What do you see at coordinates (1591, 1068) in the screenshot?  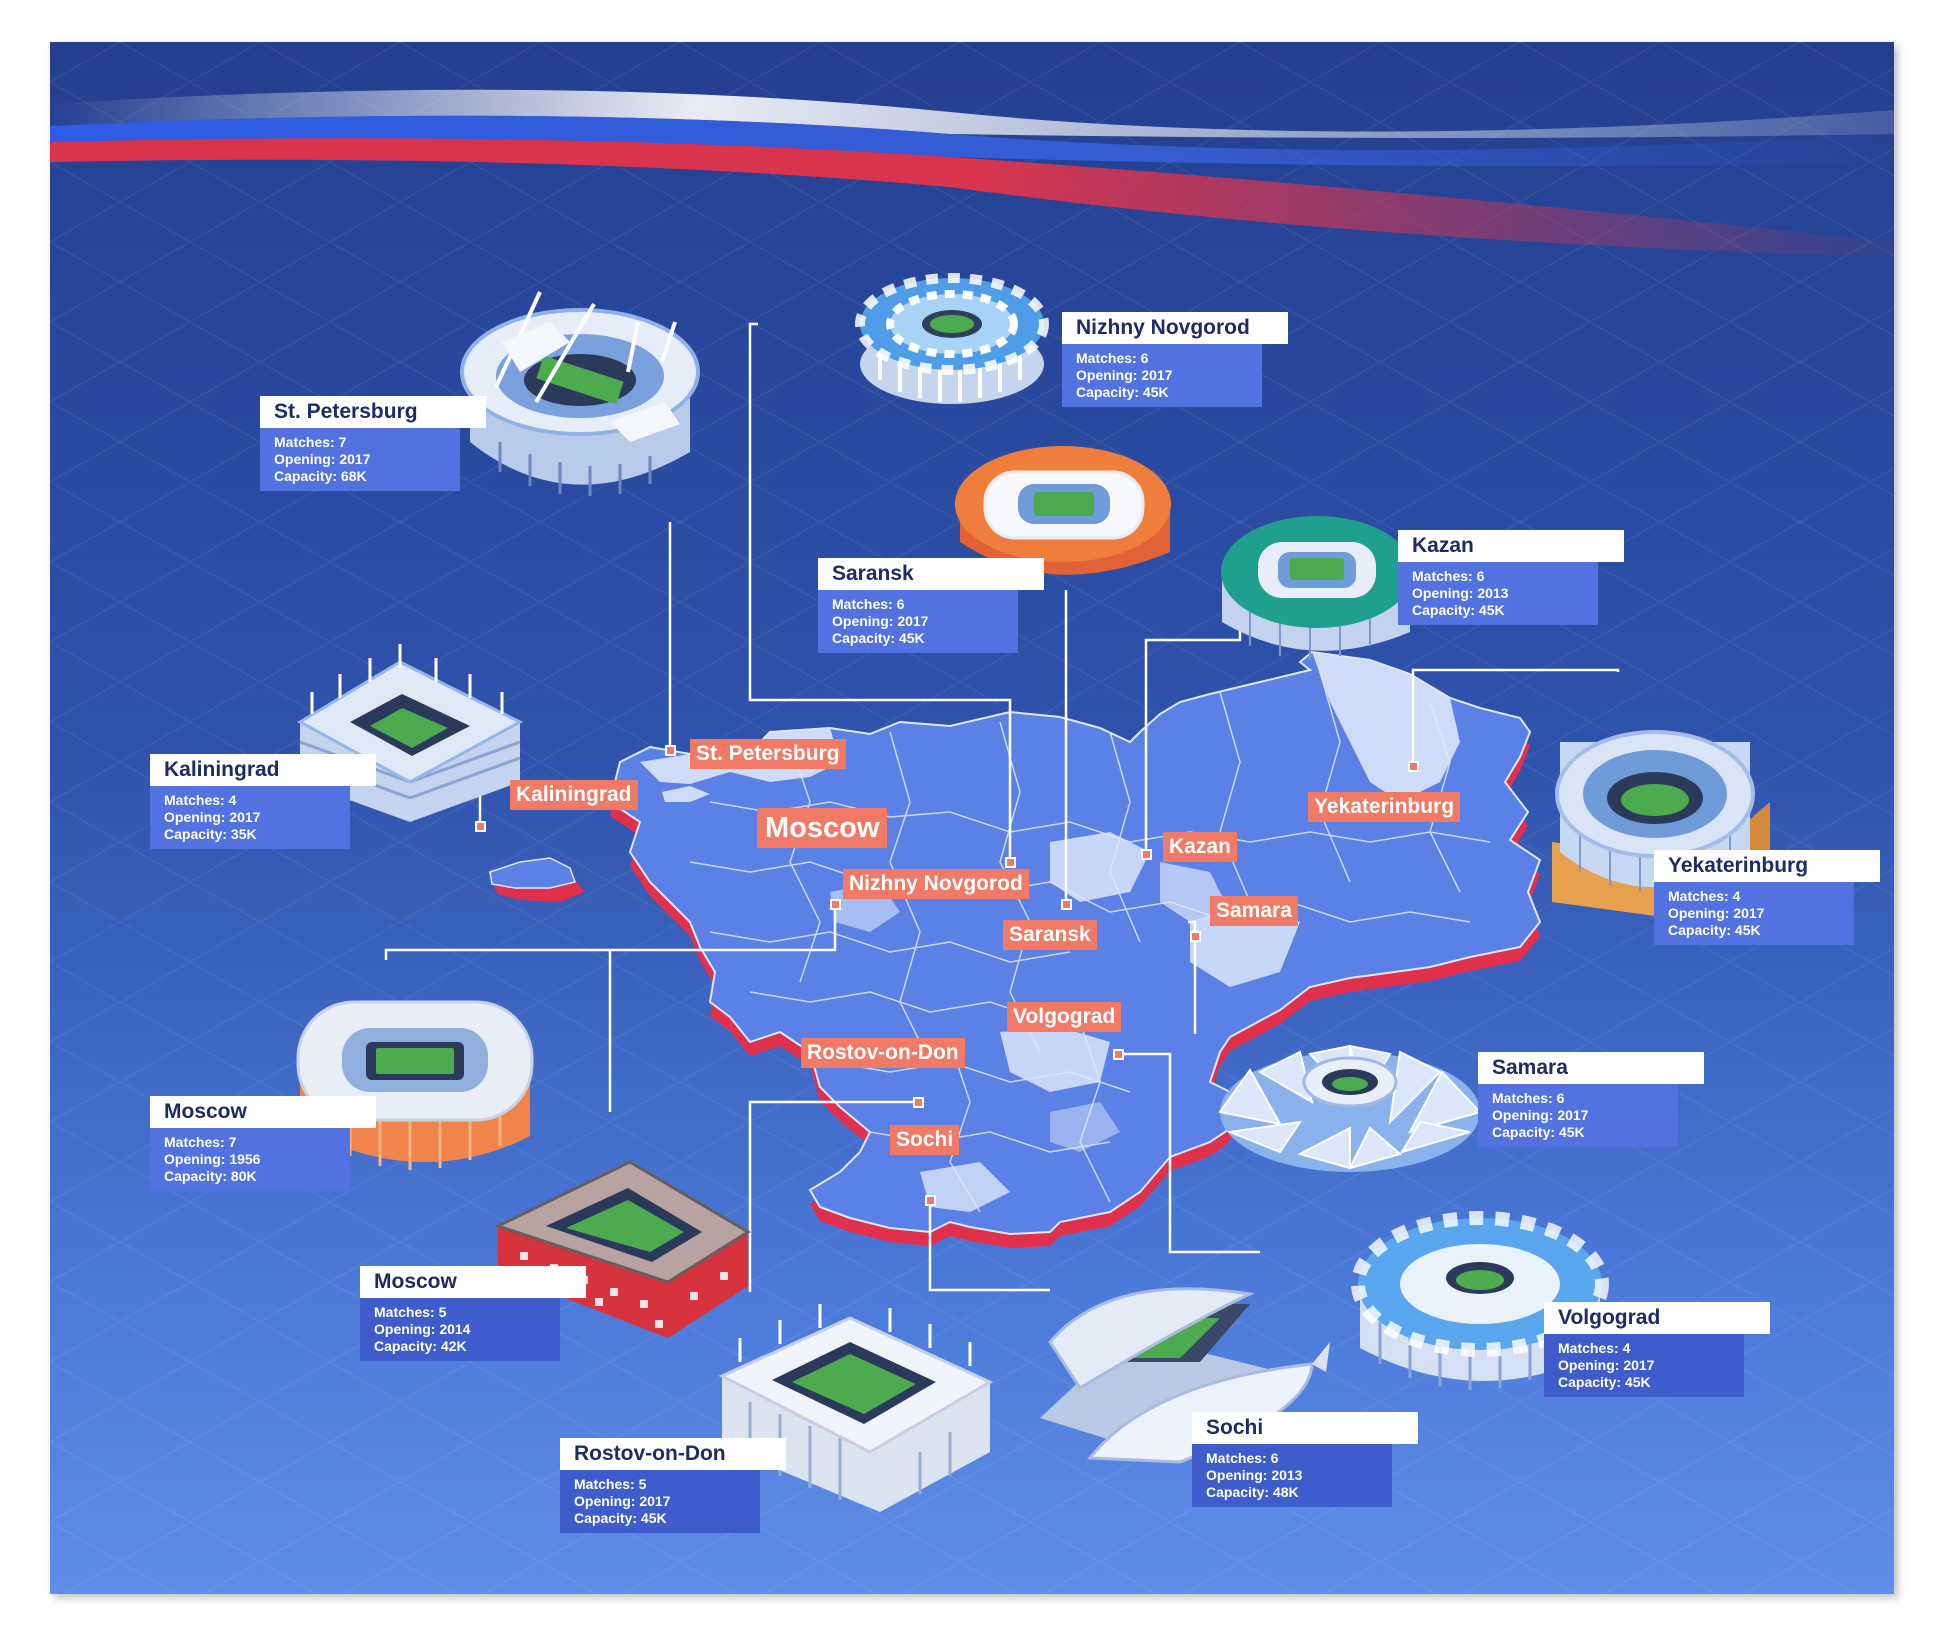 I see `card-title: Samara` at bounding box center [1591, 1068].